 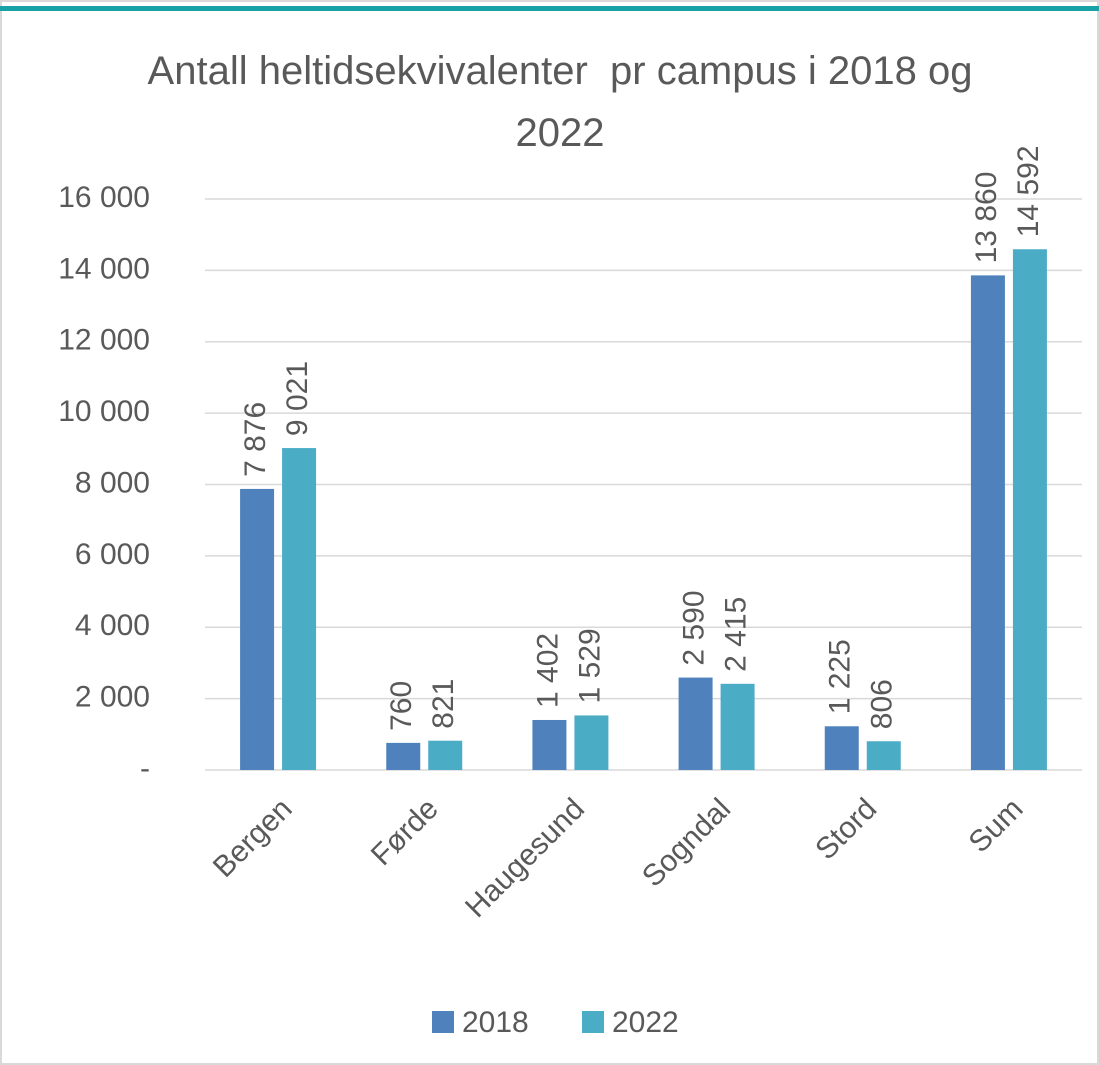 I want to click on y-tick-label: 14 000, so click(x=104, y=268).